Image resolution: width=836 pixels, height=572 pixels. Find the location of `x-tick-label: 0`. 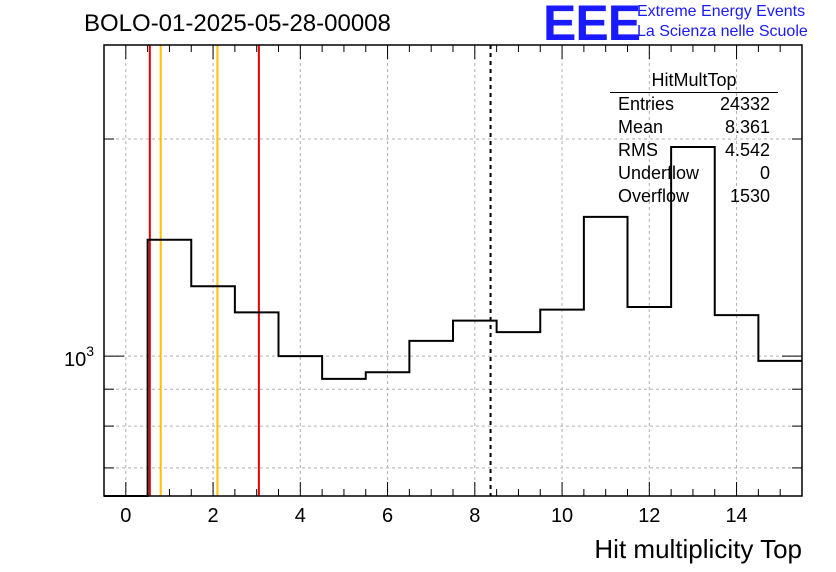

x-tick-label: 0 is located at coordinates (125, 516).